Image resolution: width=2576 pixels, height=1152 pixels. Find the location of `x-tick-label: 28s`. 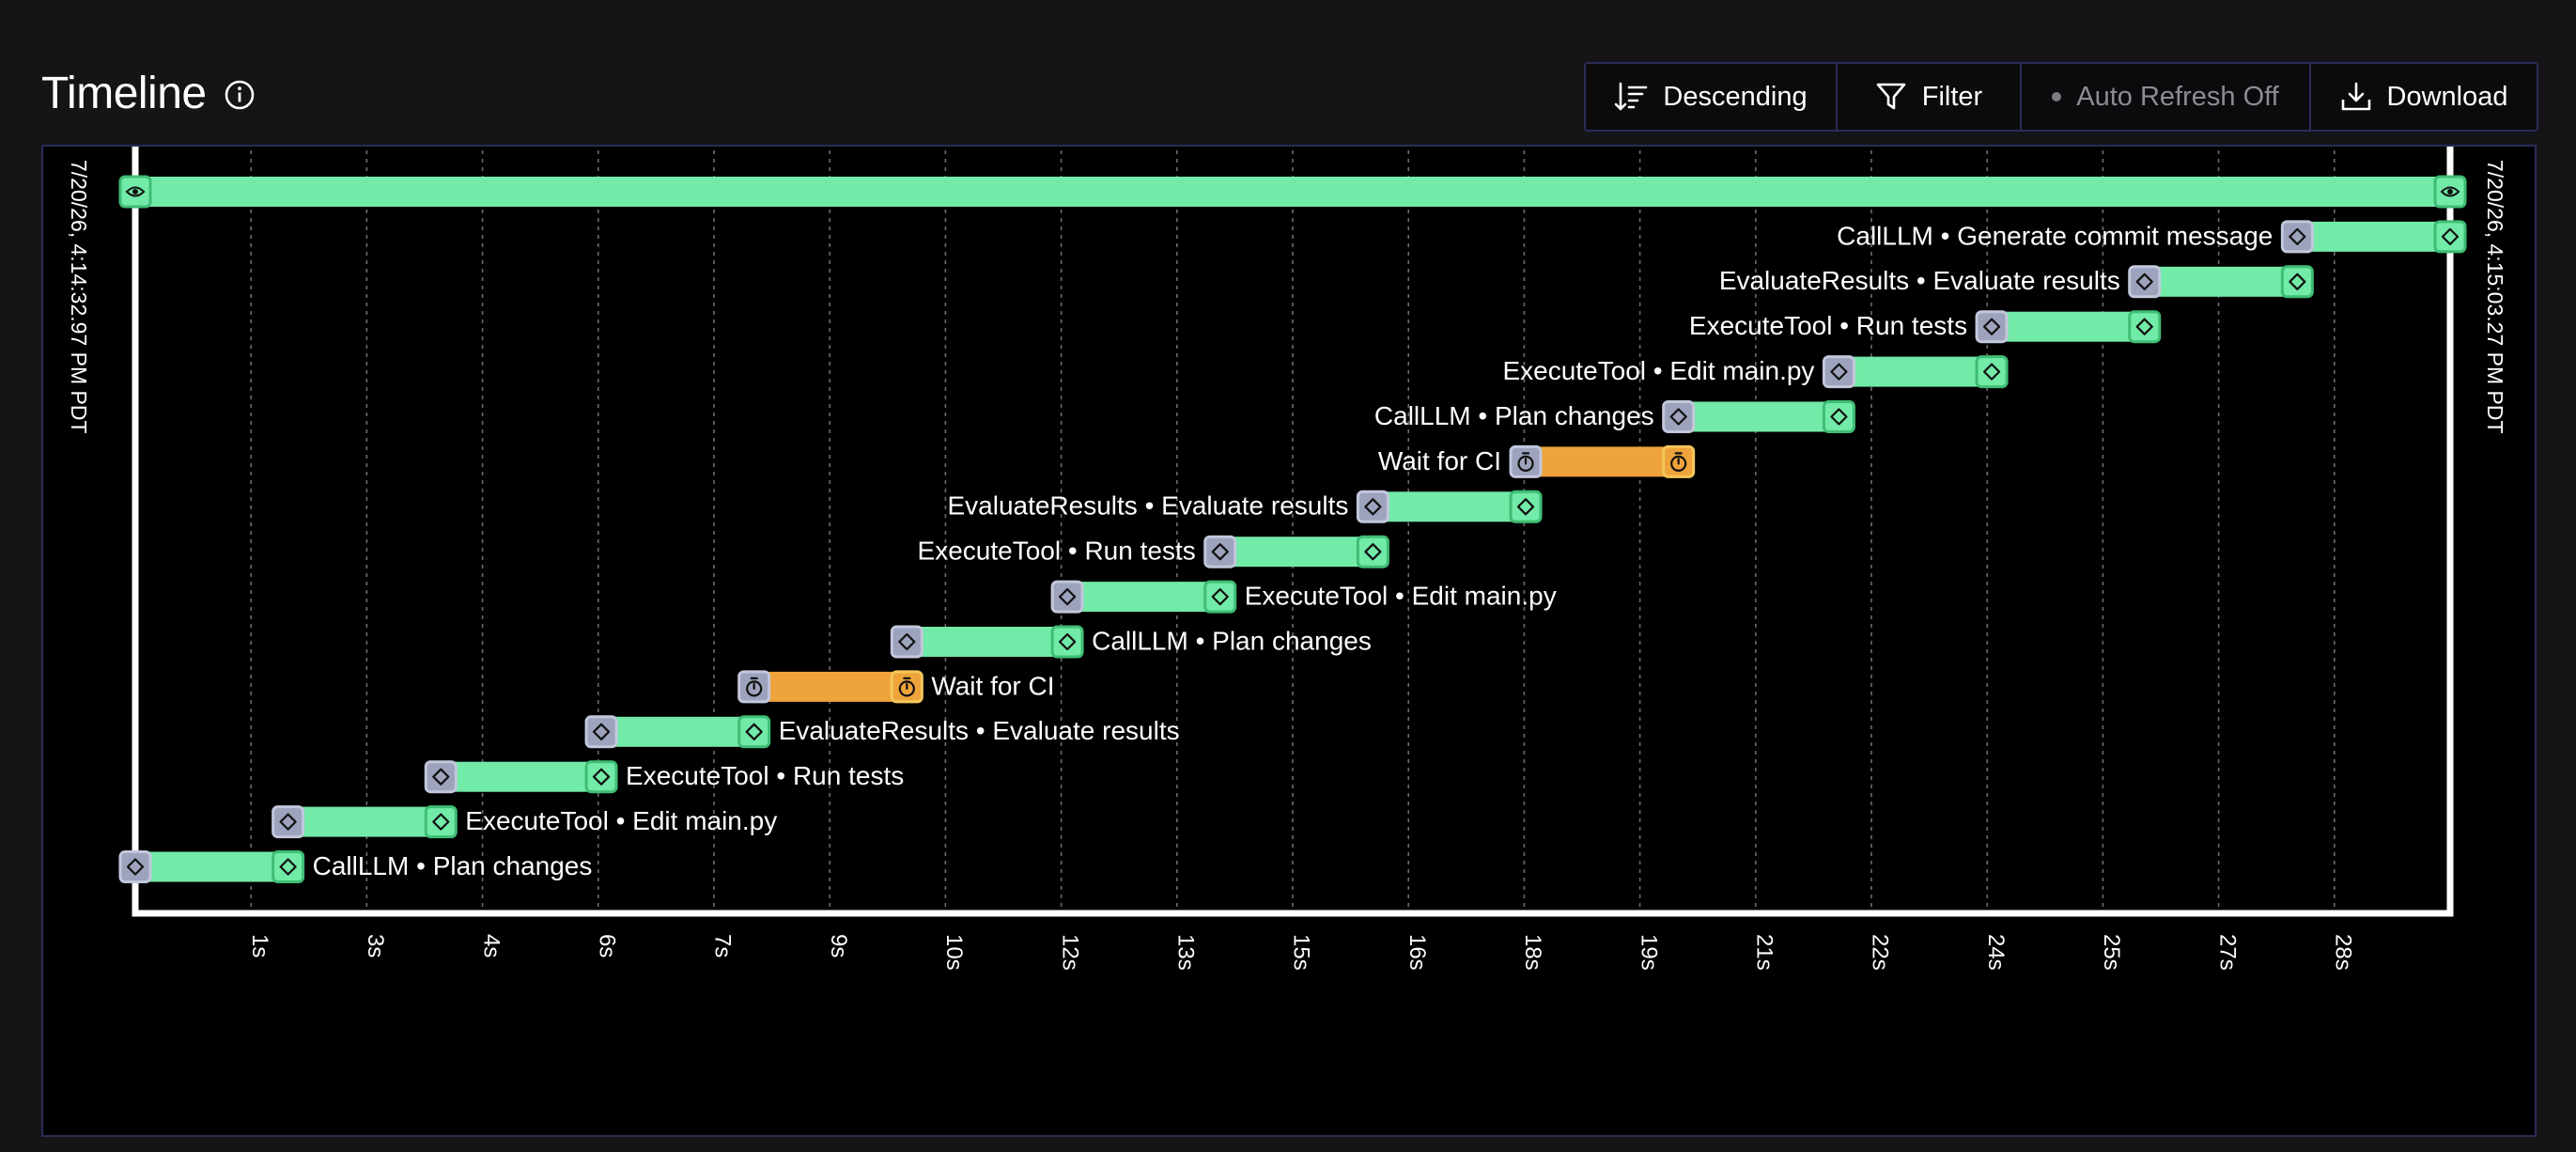

x-tick-label: 28s is located at coordinates (2342, 953).